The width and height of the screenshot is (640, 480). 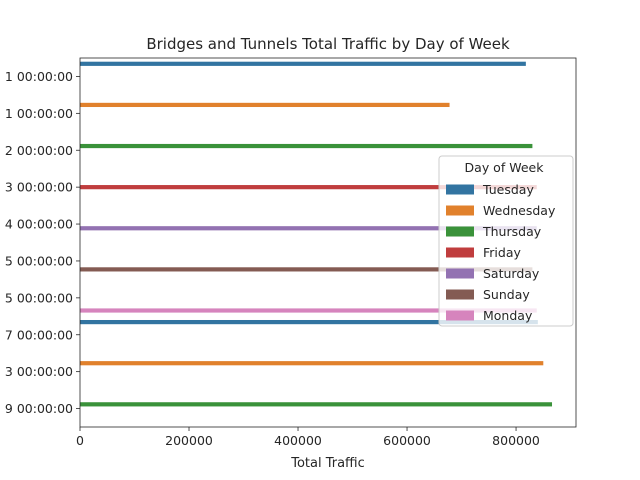 What do you see at coordinates (407, 440) in the screenshot?
I see `x-tick-label: 600000` at bounding box center [407, 440].